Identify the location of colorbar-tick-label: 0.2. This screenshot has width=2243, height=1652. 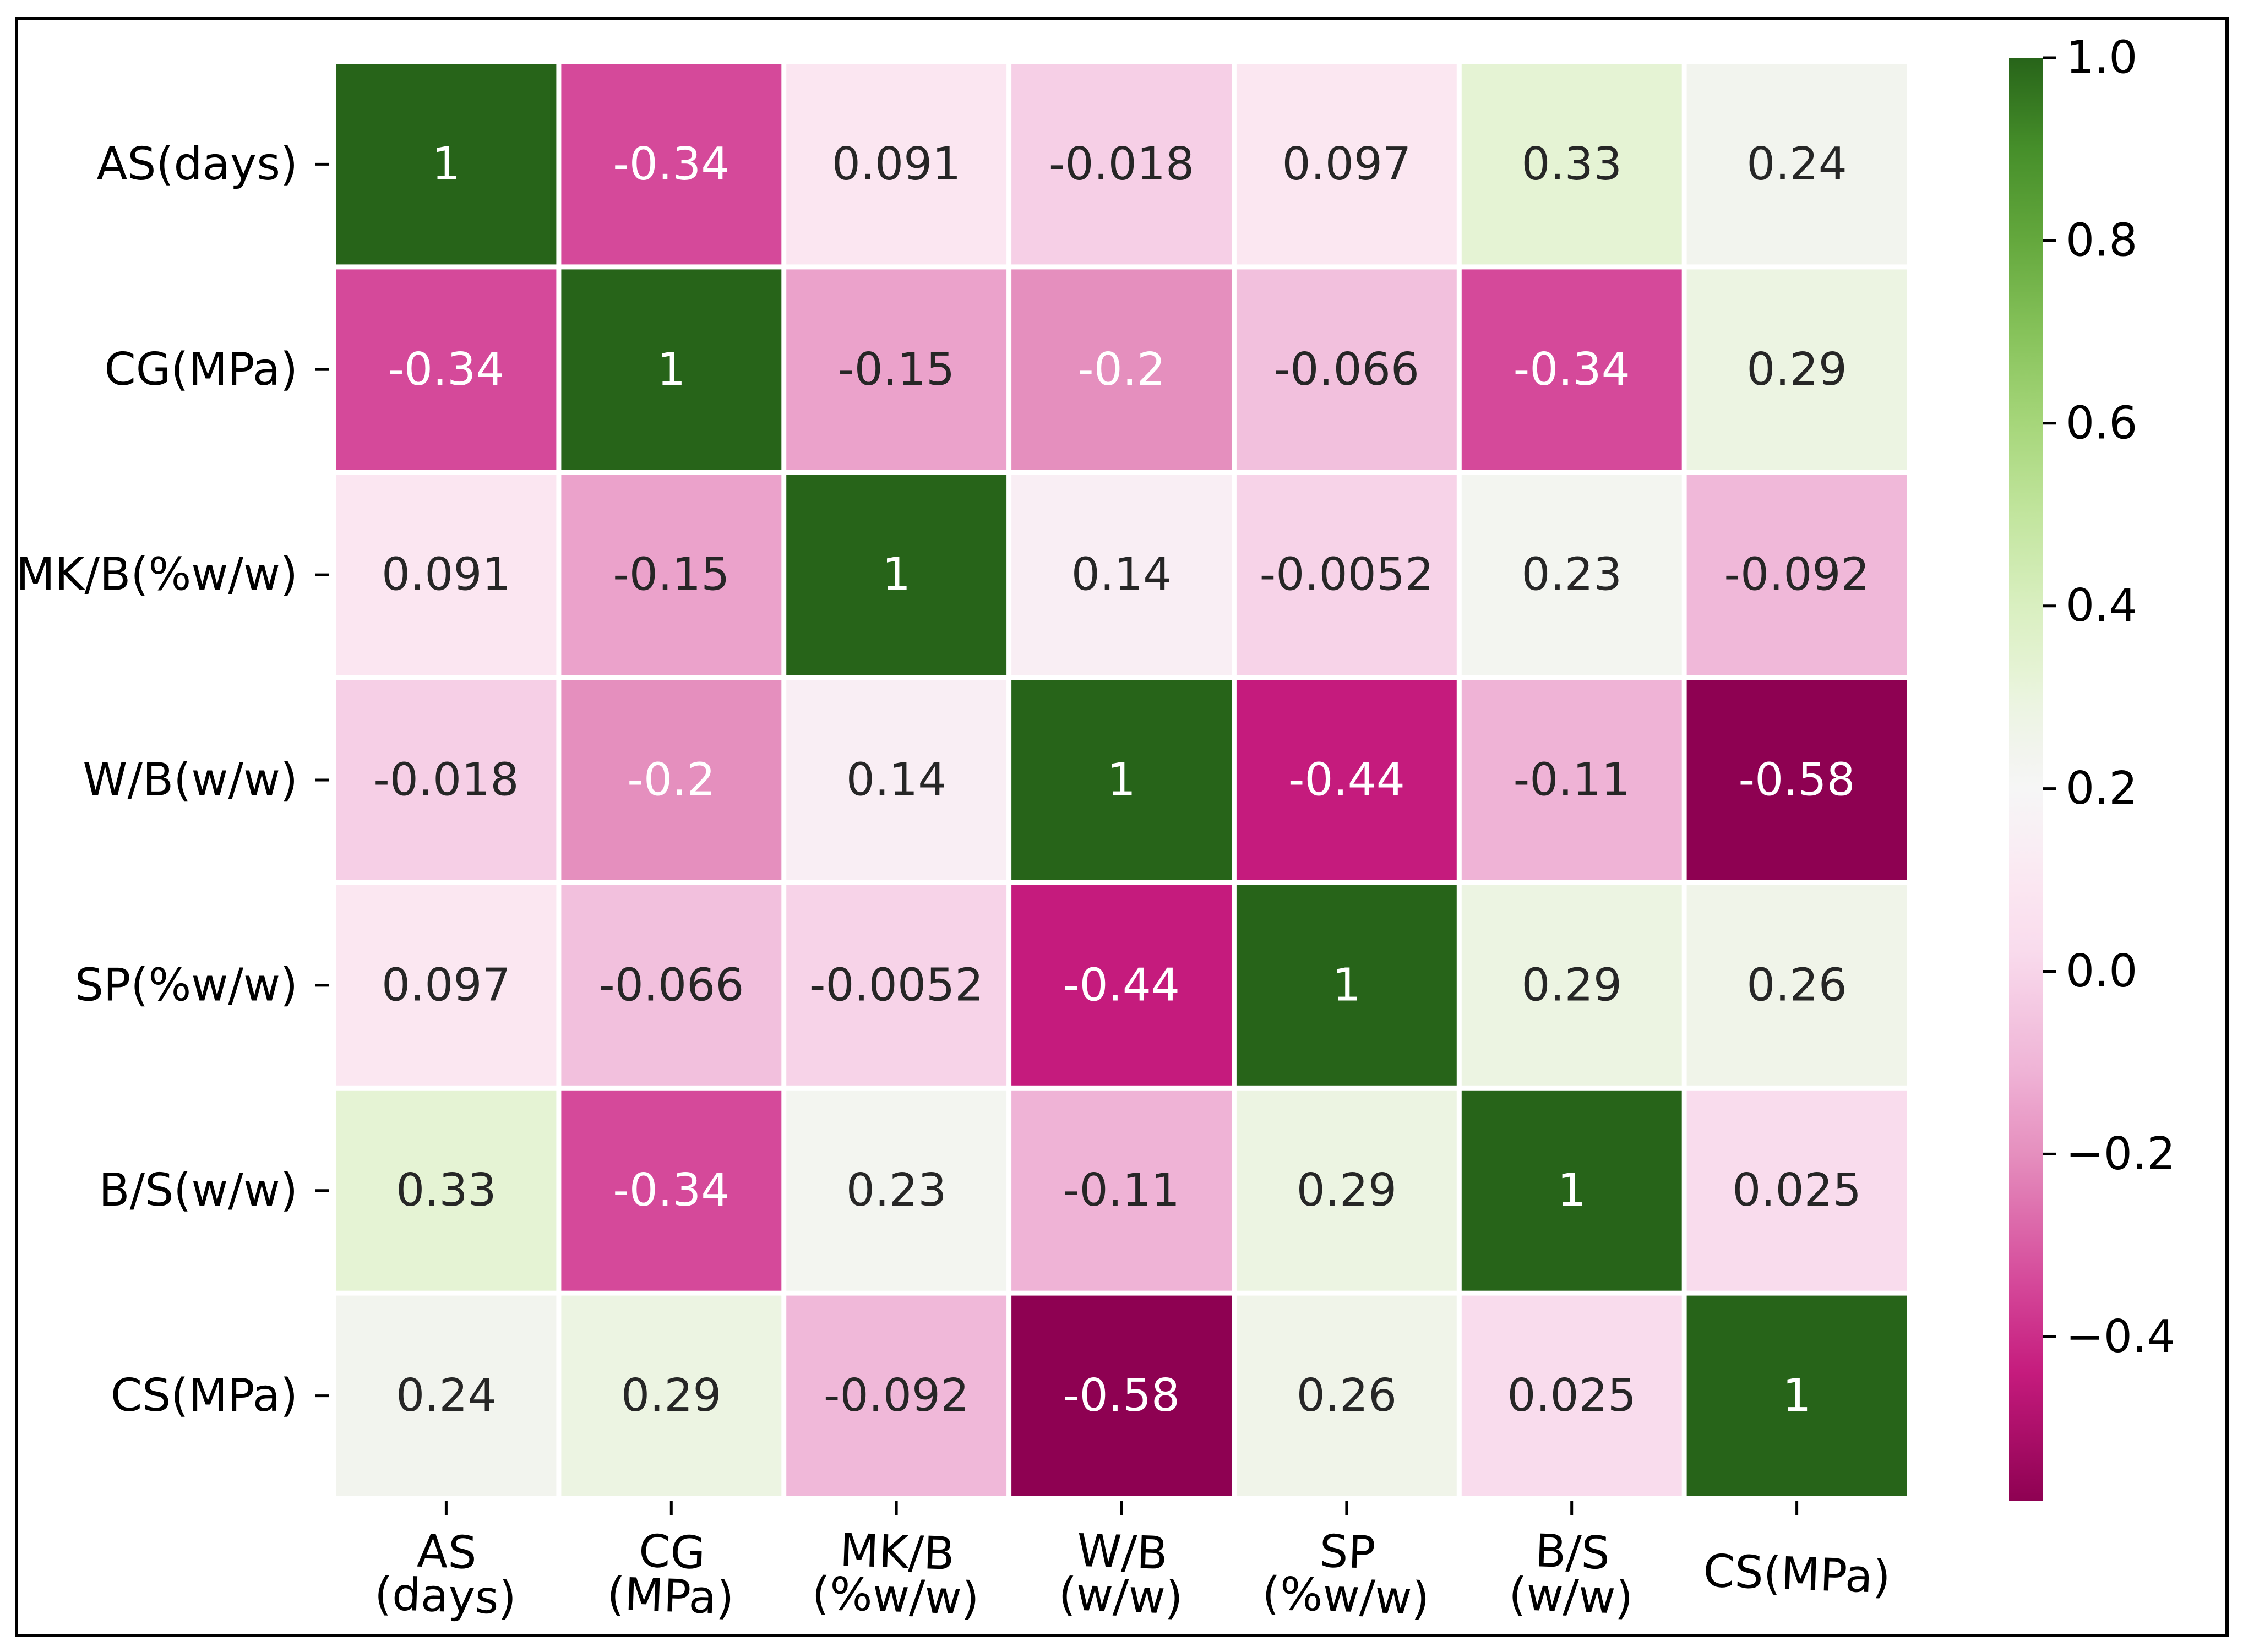
(2102, 788).